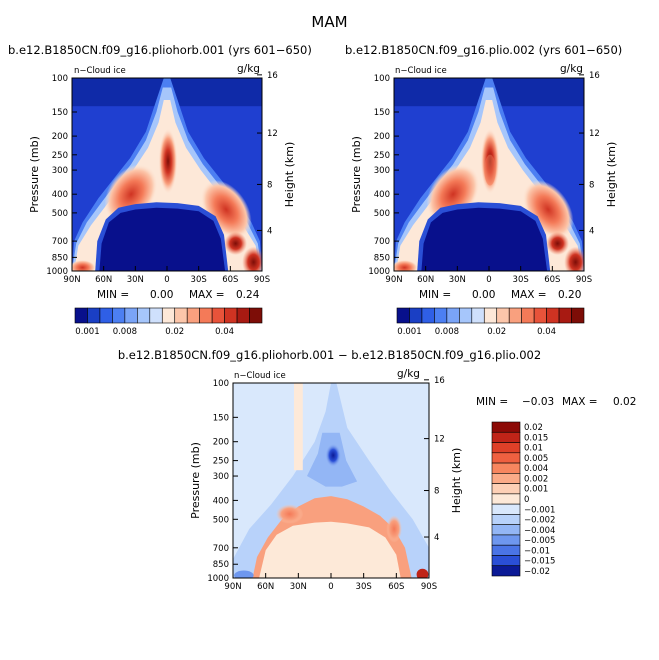  What do you see at coordinates (571, 69) in the screenshot?
I see `panel-2-units: g/kg` at bounding box center [571, 69].